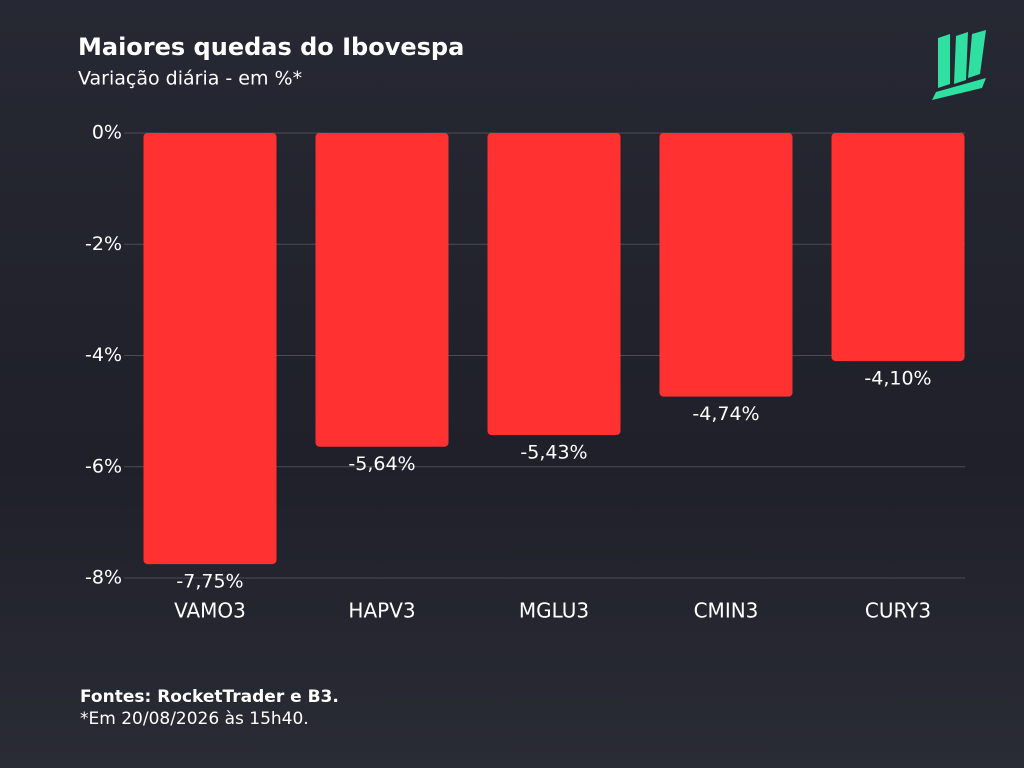  I want to click on chart-subtitle: Variação diária - em %*, so click(190, 79).